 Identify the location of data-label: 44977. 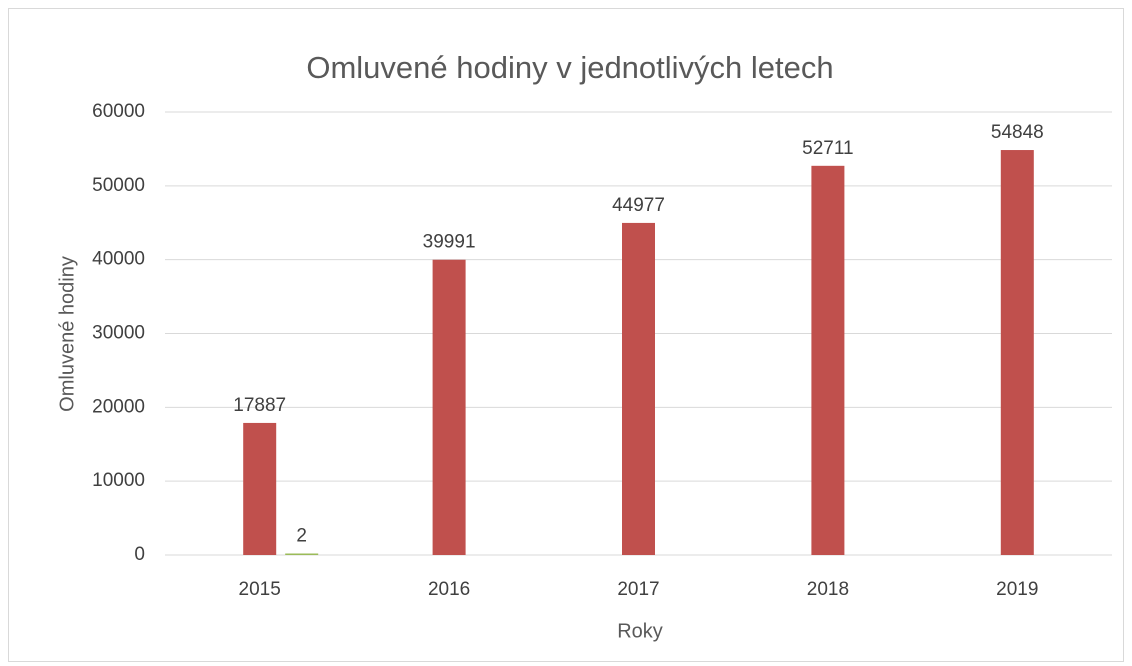
(638, 205).